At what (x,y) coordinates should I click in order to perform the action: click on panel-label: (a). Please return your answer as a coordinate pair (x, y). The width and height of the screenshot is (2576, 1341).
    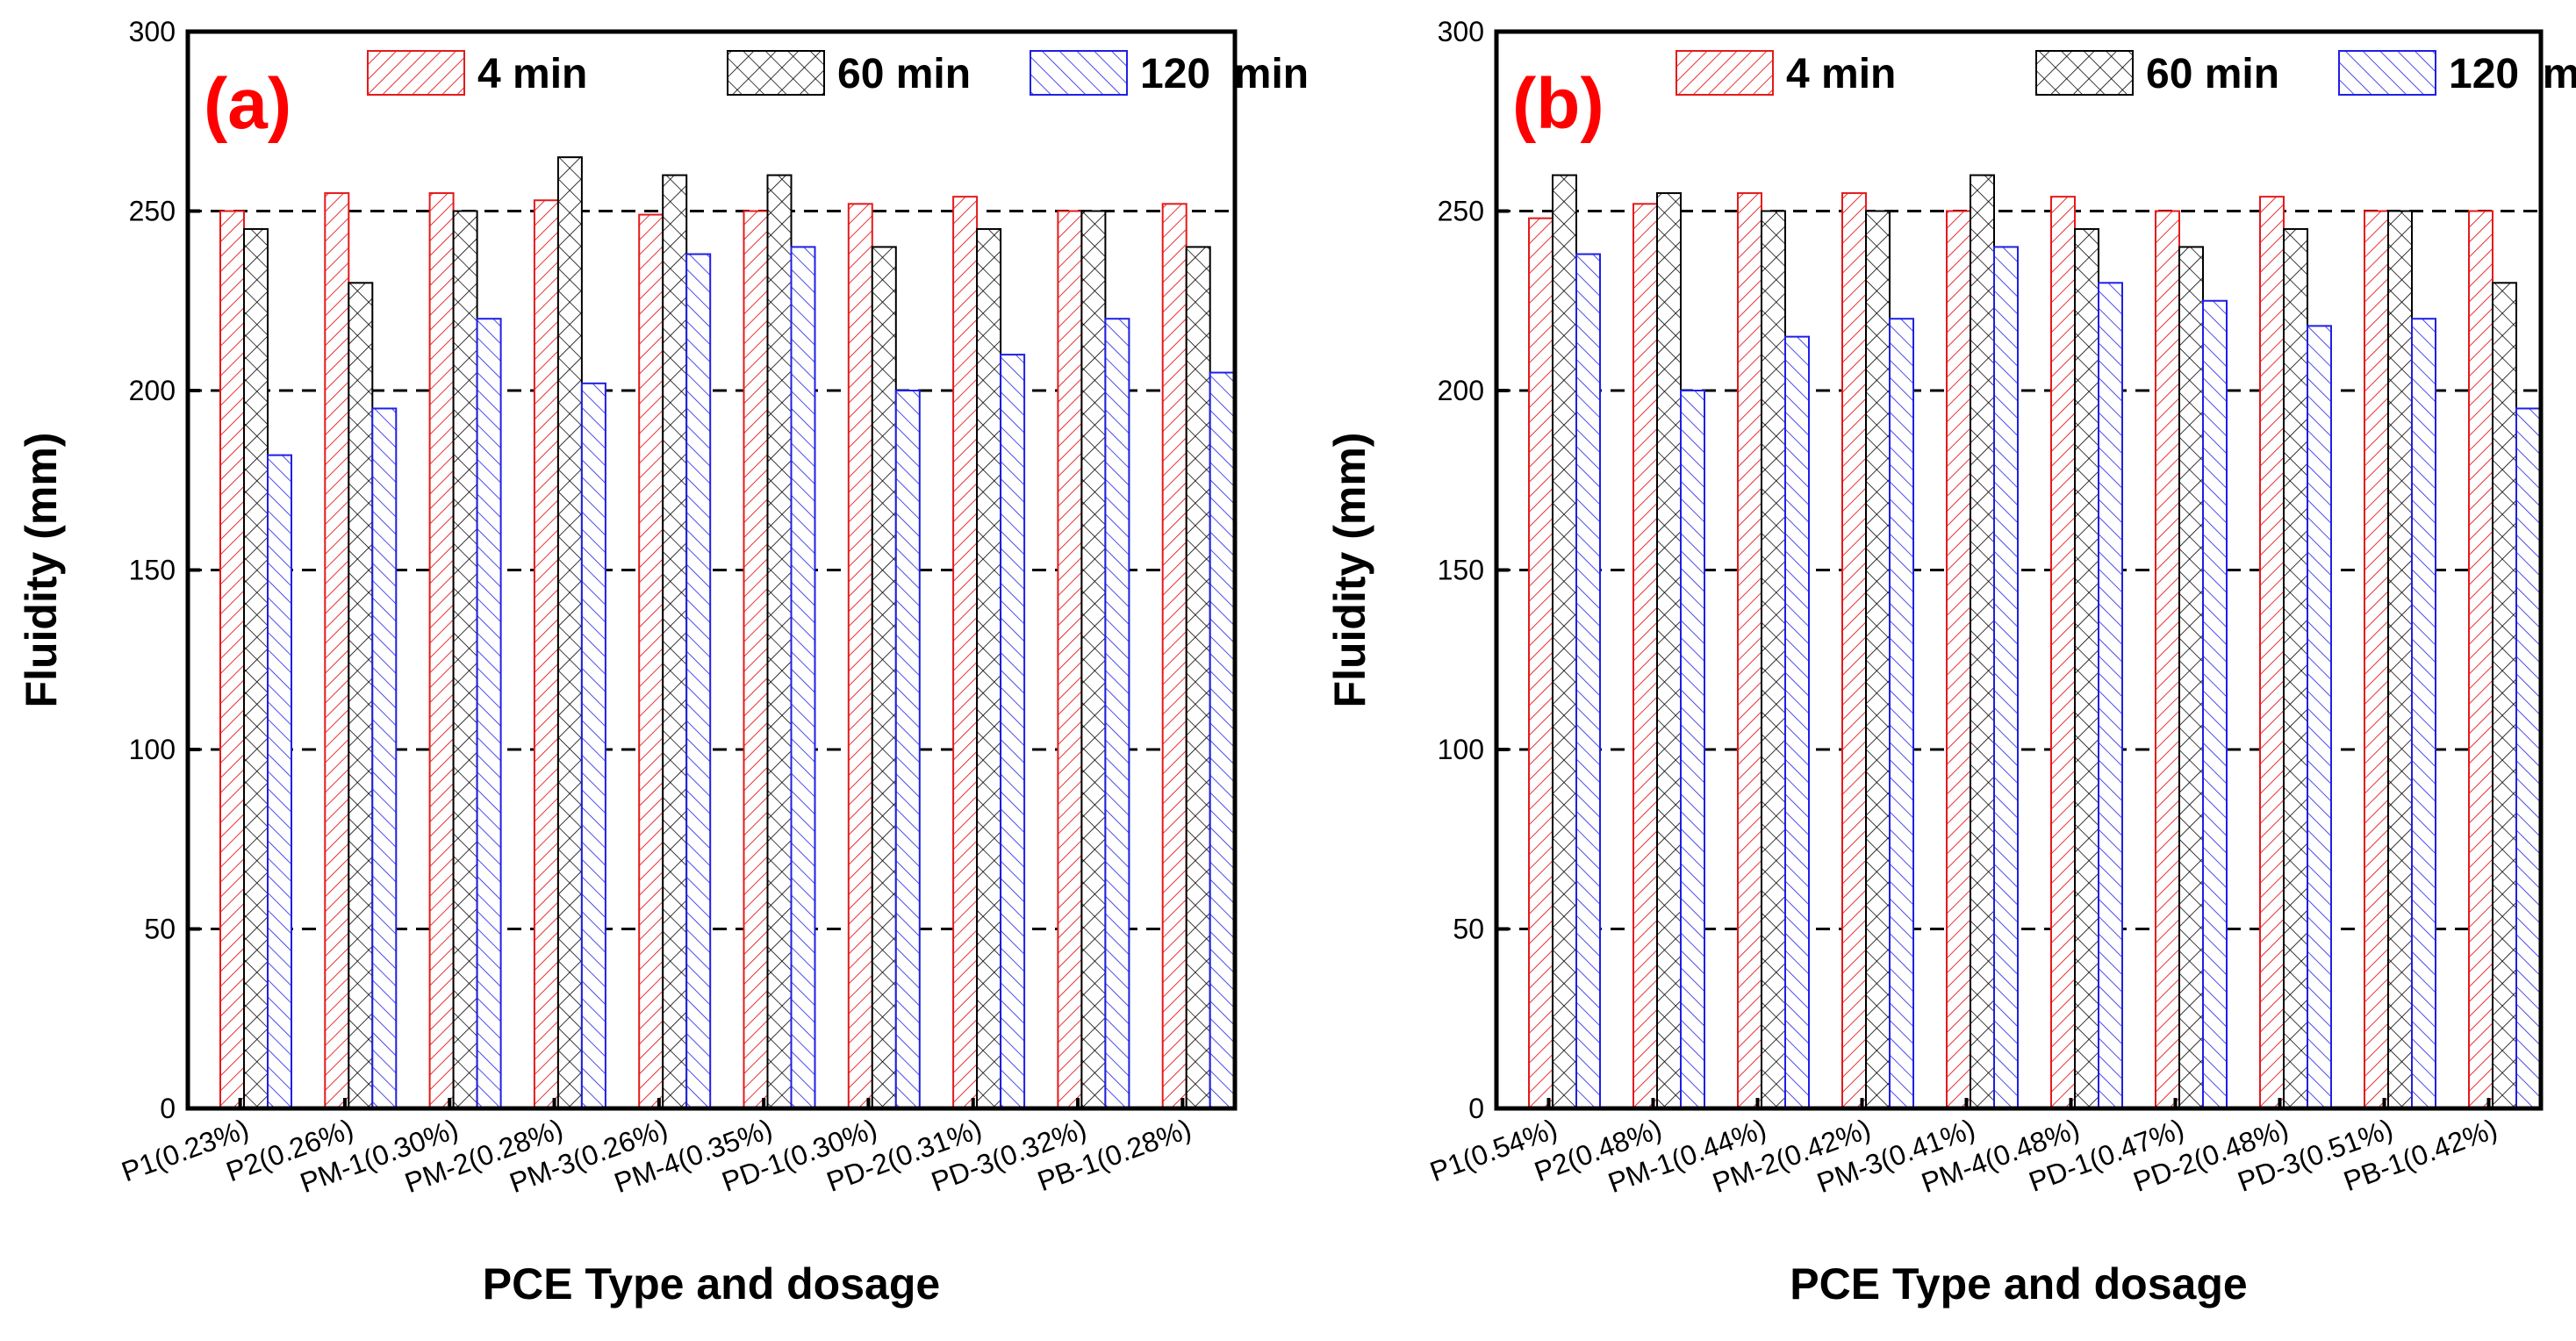
    Looking at the image, I should click on (248, 104).